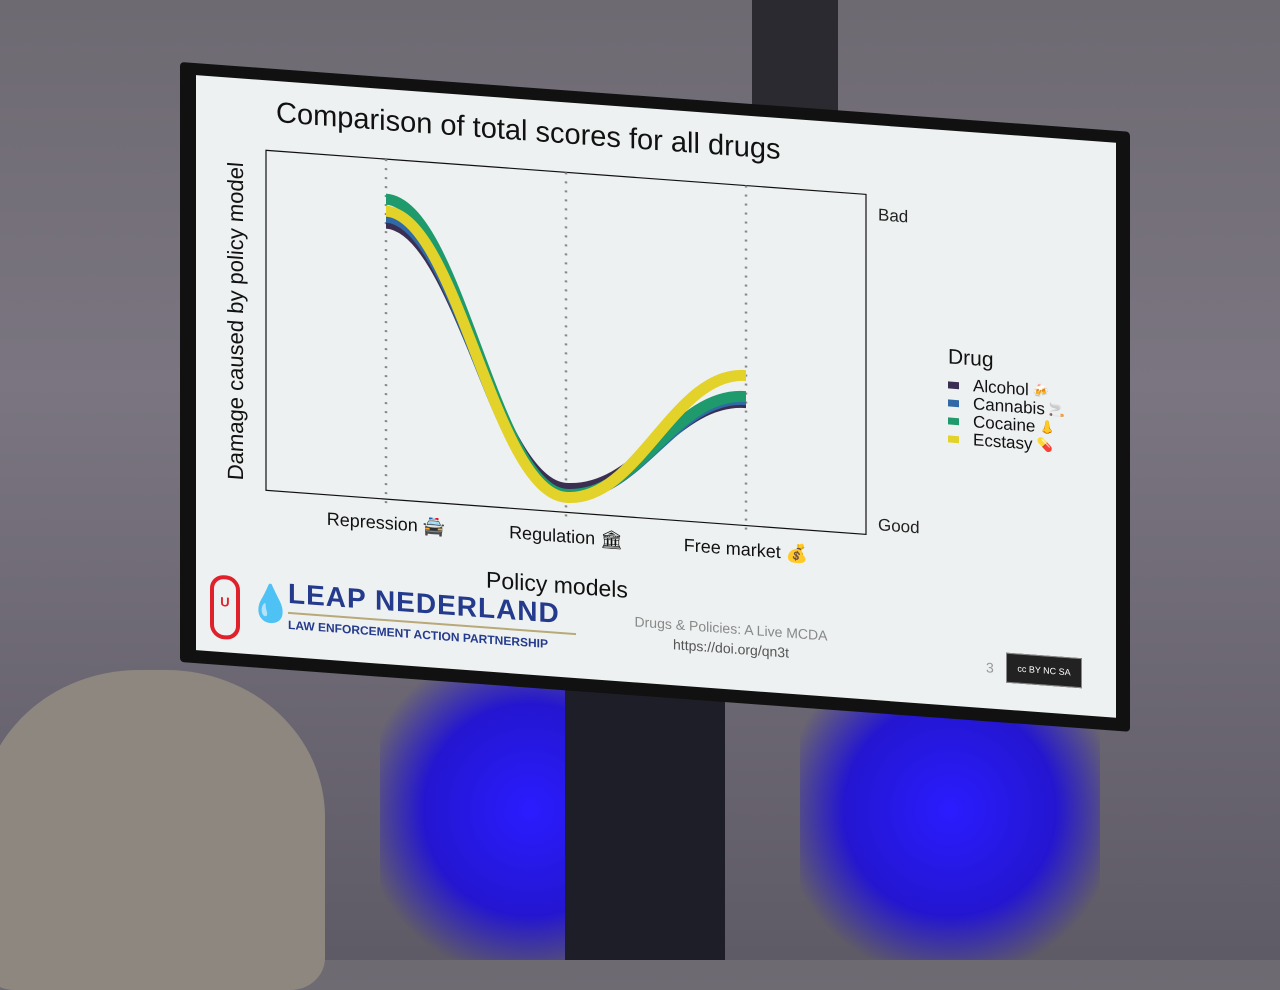 Image resolution: width=1280 pixels, height=990 pixels. Describe the element at coordinates (1003, 442) in the screenshot. I see `legend-label: Ecstasy` at that location.